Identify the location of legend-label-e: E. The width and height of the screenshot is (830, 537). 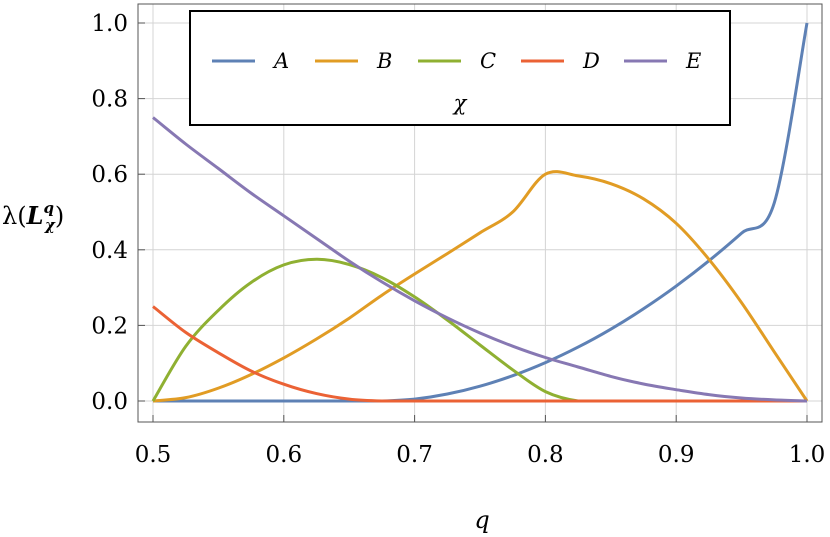
(693, 61).